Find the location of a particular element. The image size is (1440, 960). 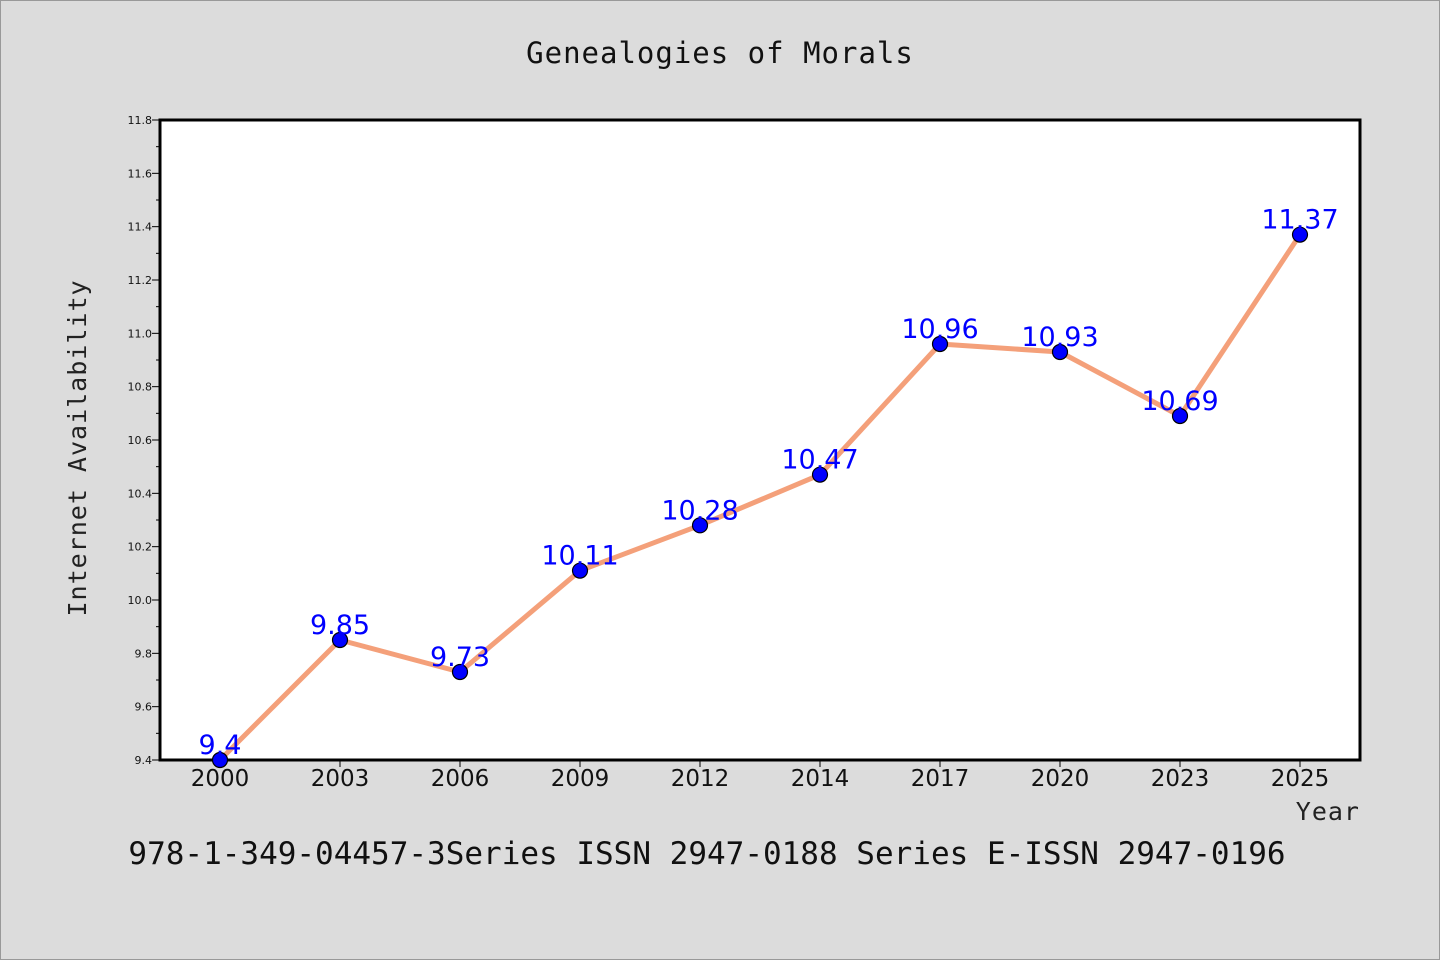

data-label-2025: 11.37 is located at coordinates (1299, 220).